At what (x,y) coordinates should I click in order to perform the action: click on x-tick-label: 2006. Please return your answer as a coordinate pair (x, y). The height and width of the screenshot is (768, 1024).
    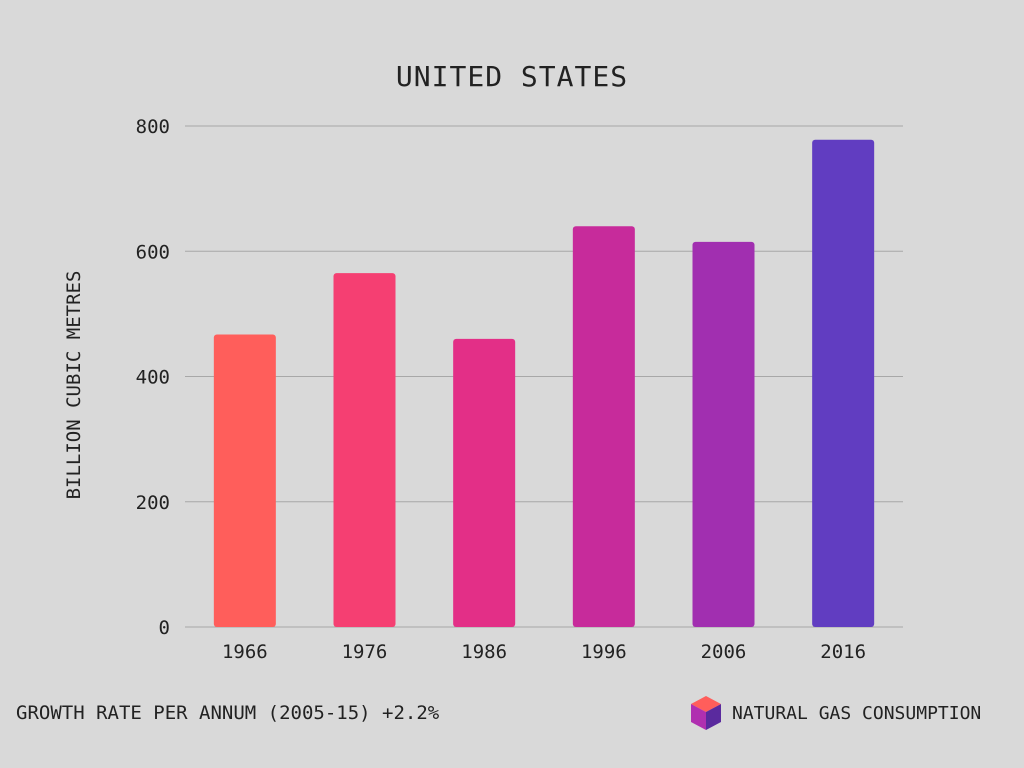
    Looking at the image, I should click on (724, 652).